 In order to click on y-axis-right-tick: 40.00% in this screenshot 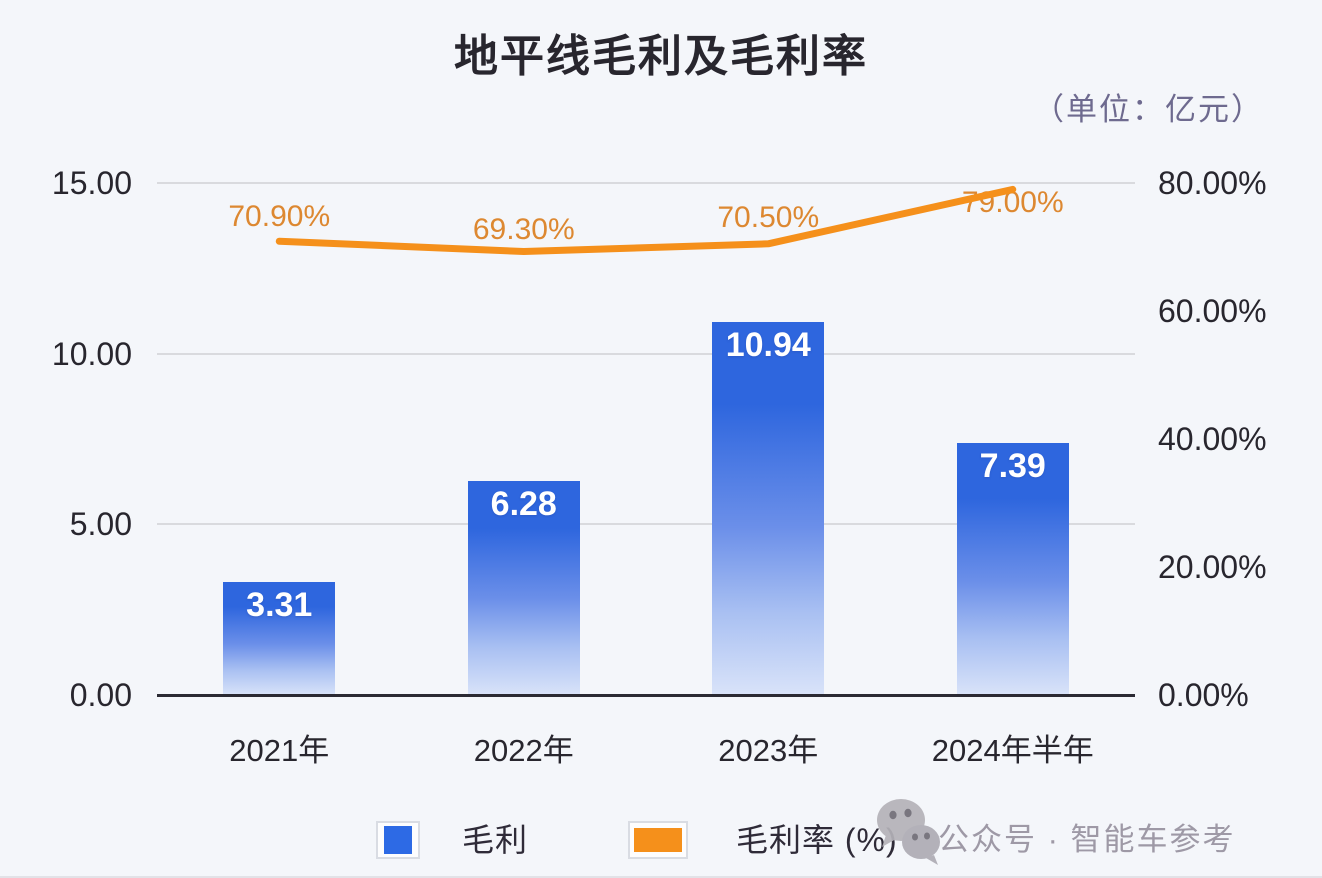, I will do `click(1212, 439)`.